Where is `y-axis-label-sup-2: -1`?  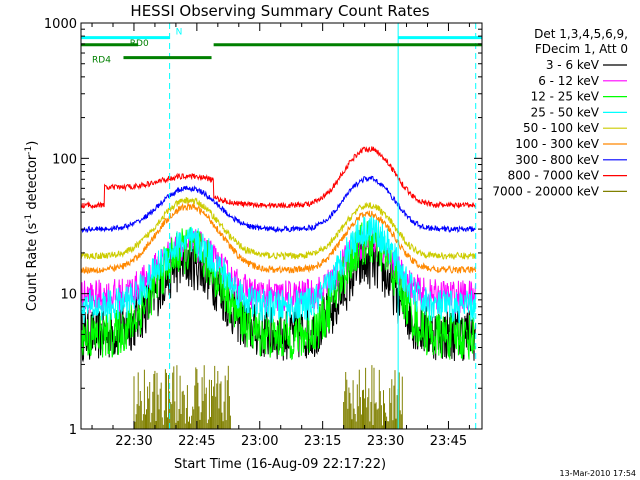 y-axis-label-sup-2: -1 is located at coordinates (29, 150).